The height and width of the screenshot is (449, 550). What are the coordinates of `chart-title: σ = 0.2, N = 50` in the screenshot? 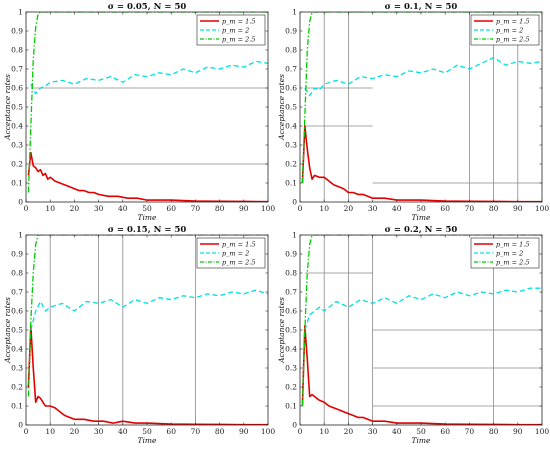 It's located at (421, 230).